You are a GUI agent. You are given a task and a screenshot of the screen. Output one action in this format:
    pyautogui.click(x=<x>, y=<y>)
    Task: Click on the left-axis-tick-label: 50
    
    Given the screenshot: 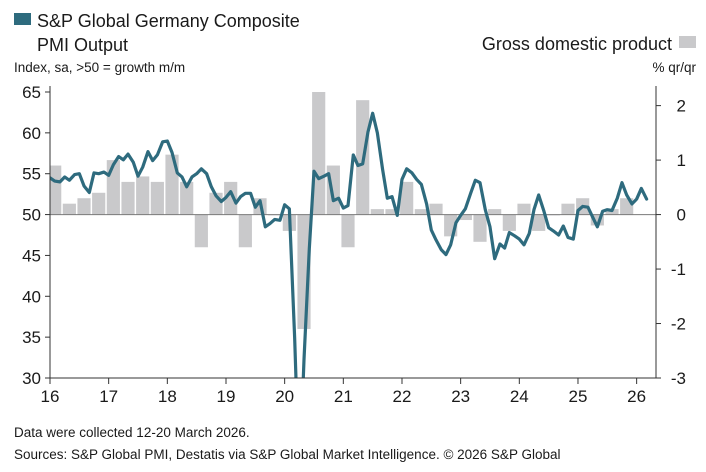 What is the action you would take?
    pyautogui.click(x=31, y=215)
    